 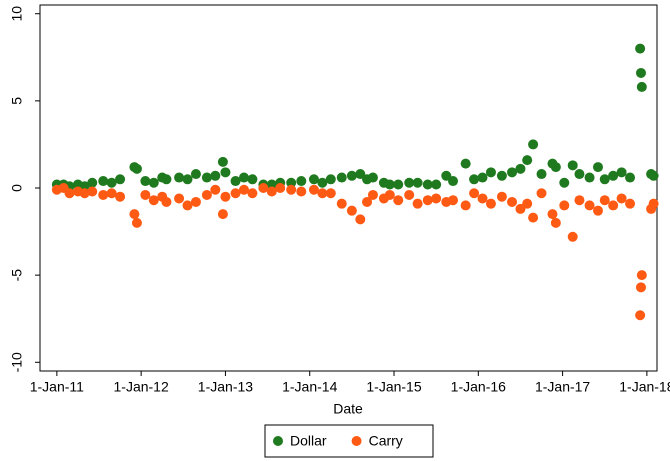 I want to click on x-axis-title: Date, so click(x=348, y=409).